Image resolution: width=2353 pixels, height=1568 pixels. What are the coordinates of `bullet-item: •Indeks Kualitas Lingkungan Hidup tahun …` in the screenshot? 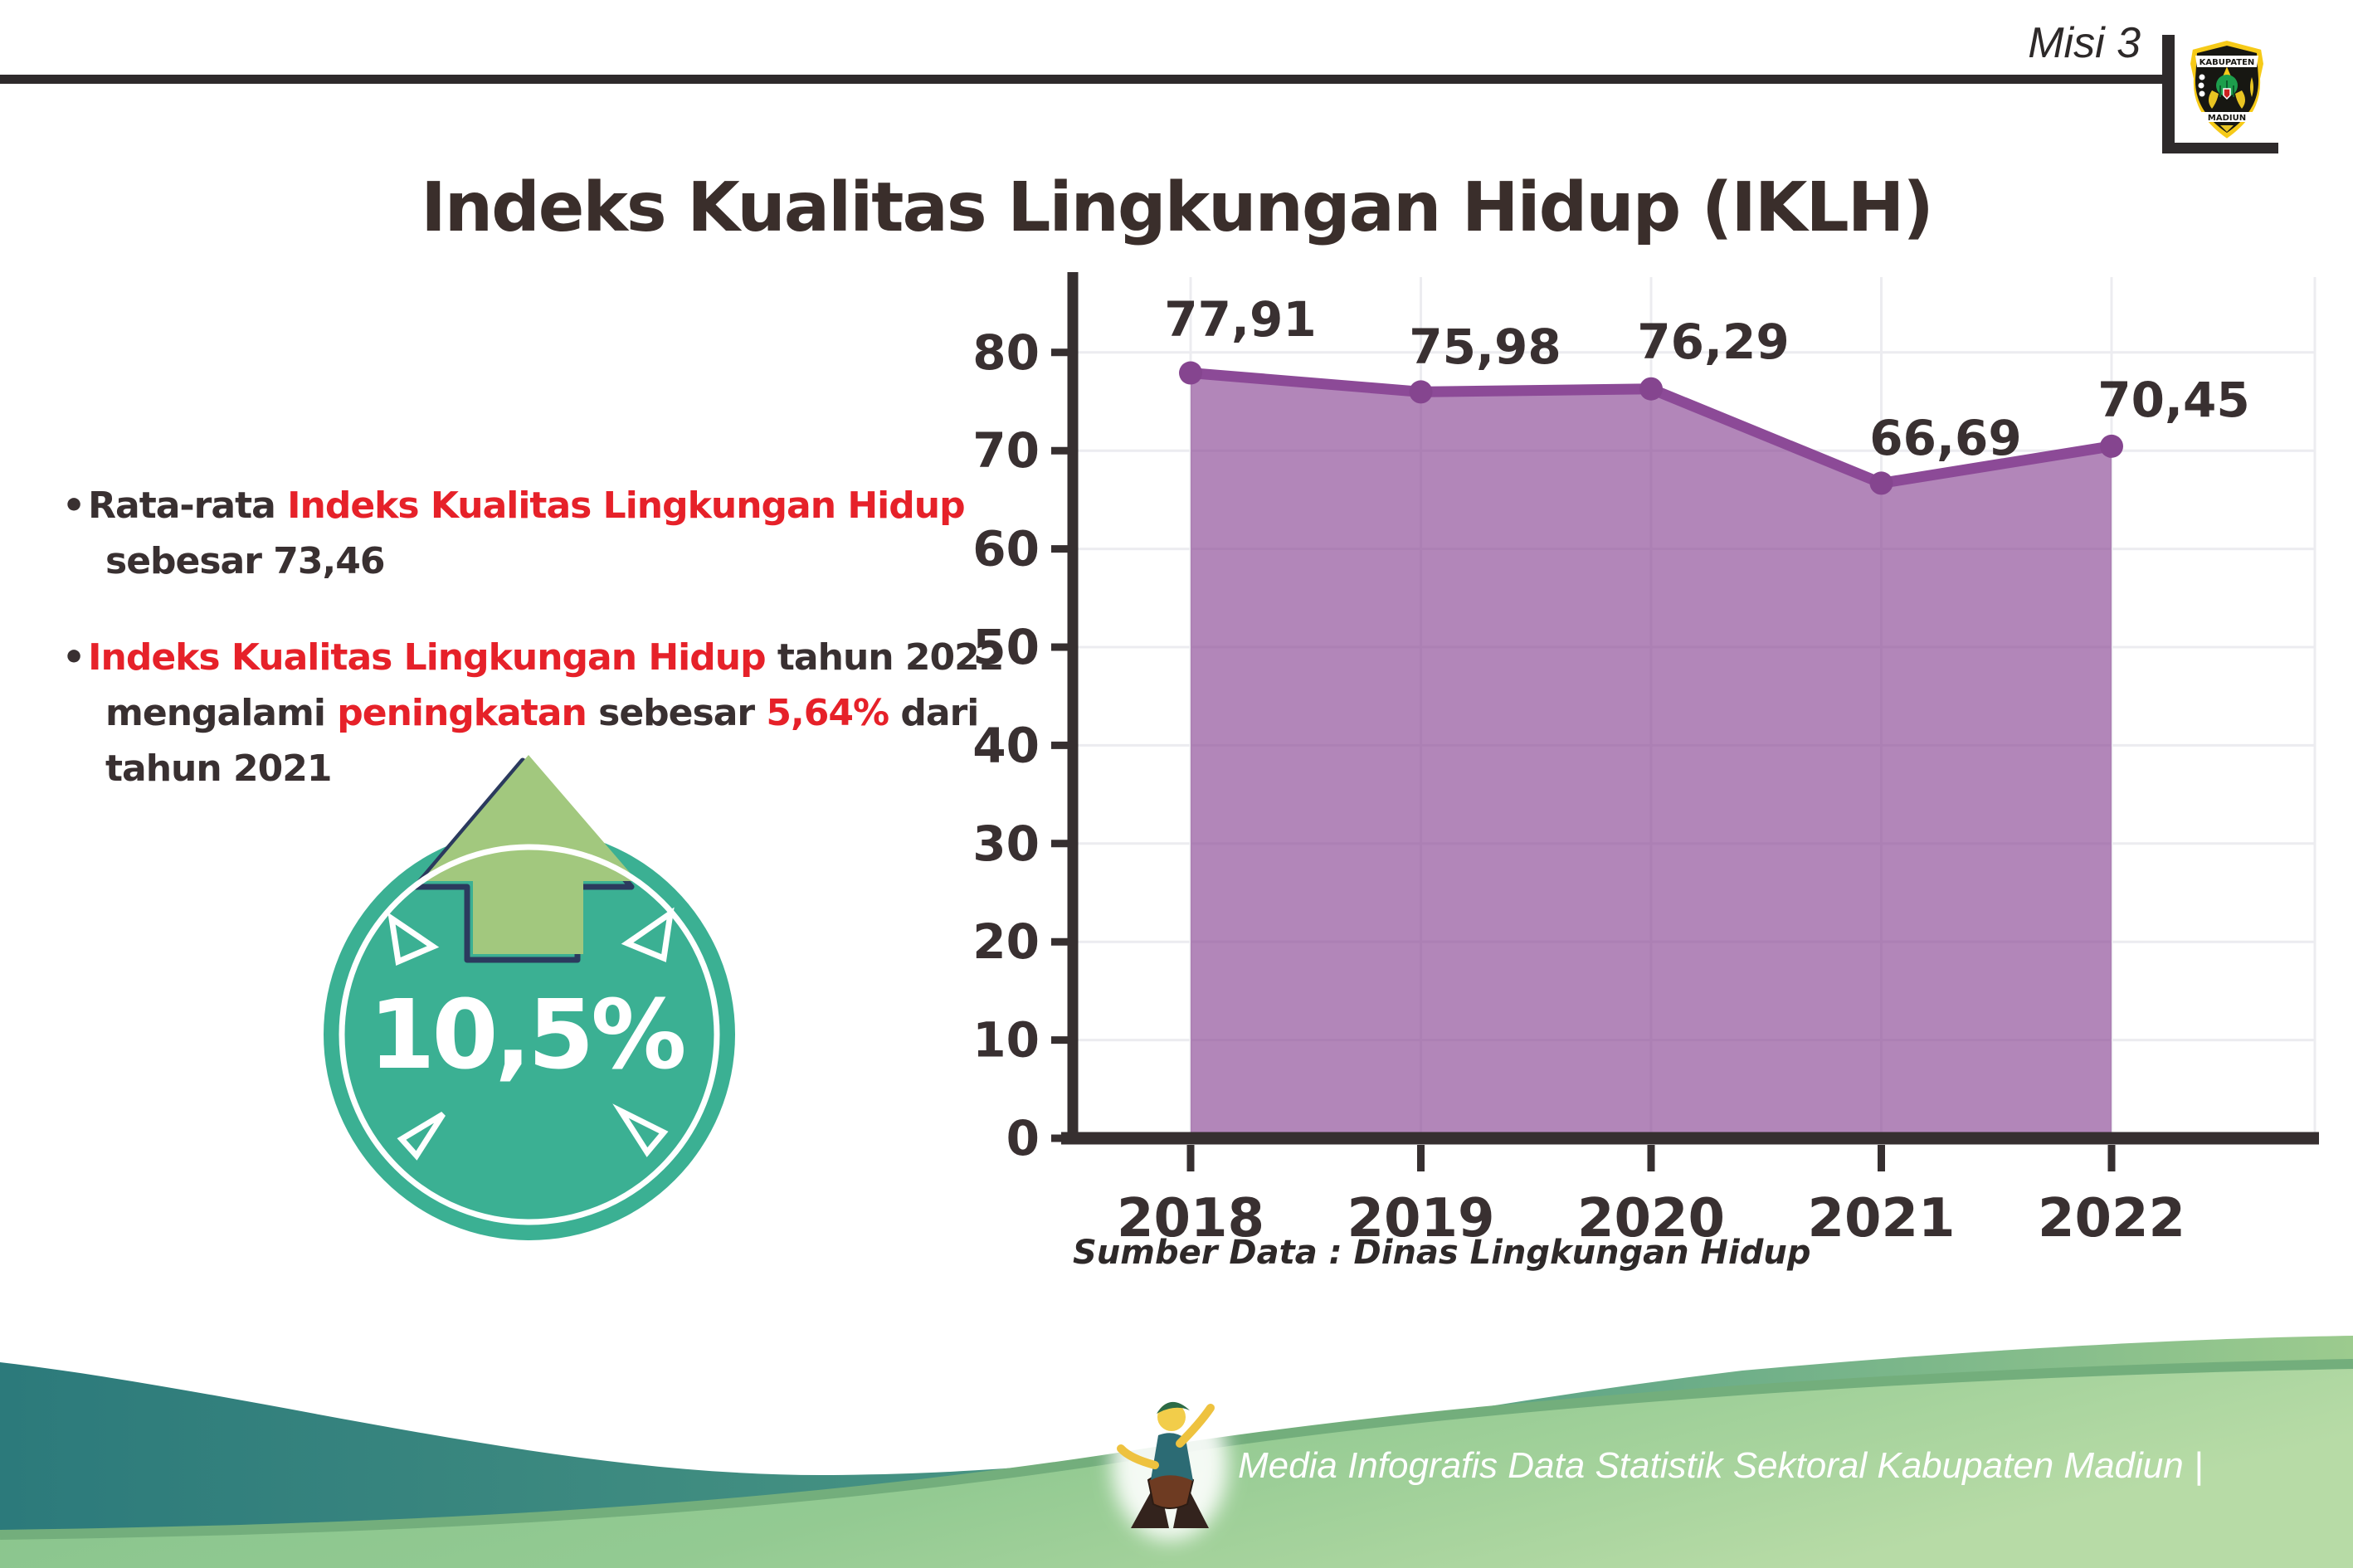 It's located at (533, 713).